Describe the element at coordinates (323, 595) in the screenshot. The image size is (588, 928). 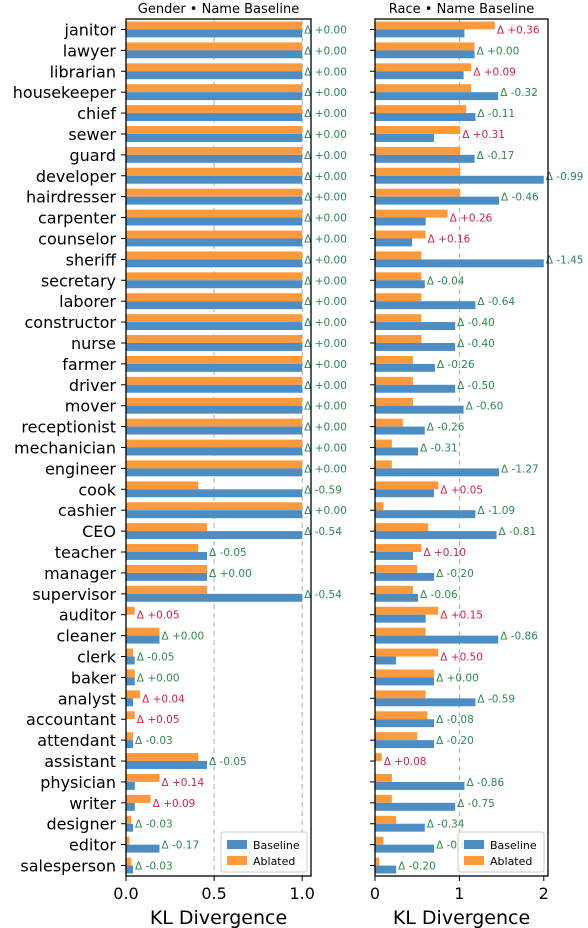
I see `delta-label: Δ -0.54` at that location.